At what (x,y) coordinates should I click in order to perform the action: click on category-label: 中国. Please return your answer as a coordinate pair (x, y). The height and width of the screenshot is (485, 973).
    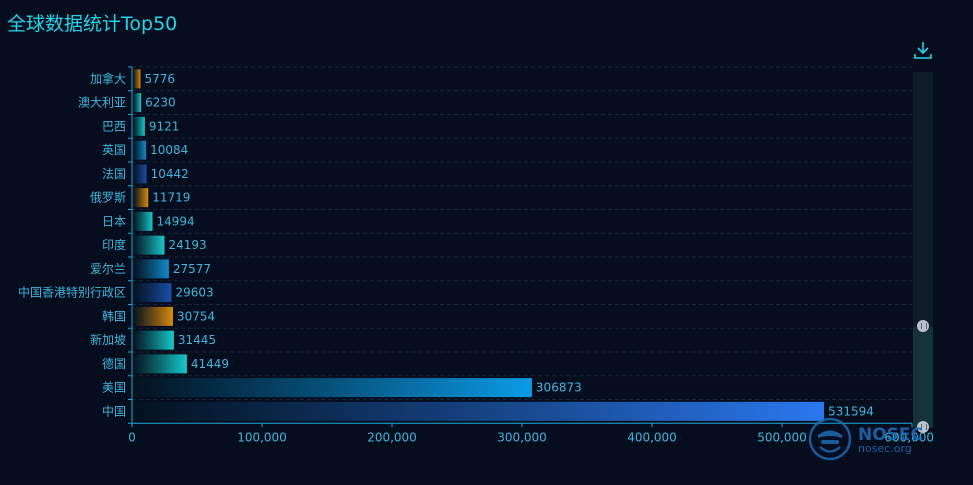
    Looking at the image, I should click on (114, 410).